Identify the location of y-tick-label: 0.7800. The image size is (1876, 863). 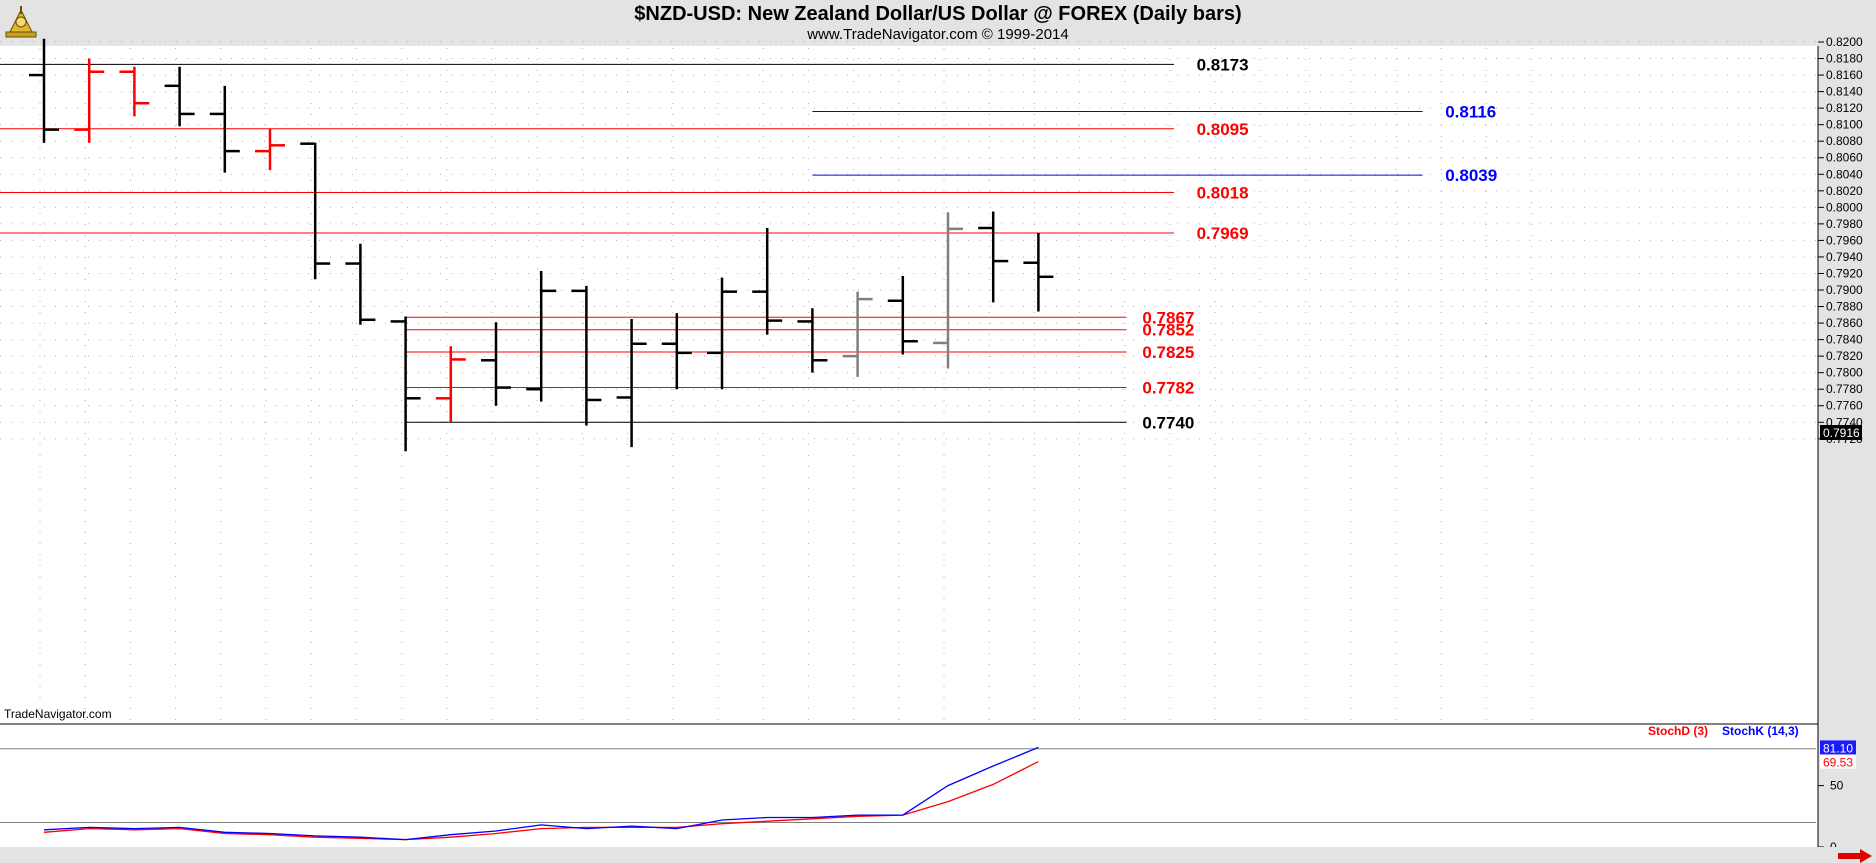
(1844, 373).